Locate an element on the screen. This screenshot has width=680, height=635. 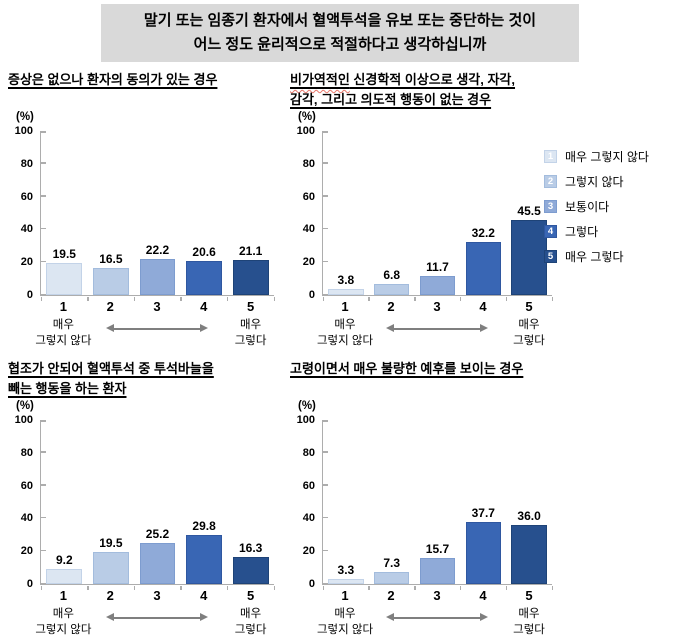
range-arrow is located at coordinates (437, 617).